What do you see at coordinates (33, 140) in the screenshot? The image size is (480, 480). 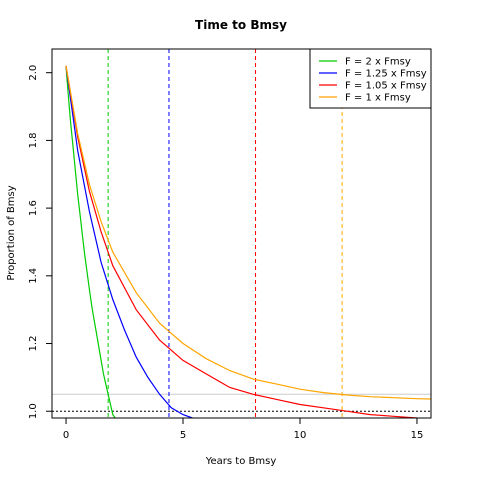 I see `y-tick-label: 1.8` at bounding box center [33, 140].